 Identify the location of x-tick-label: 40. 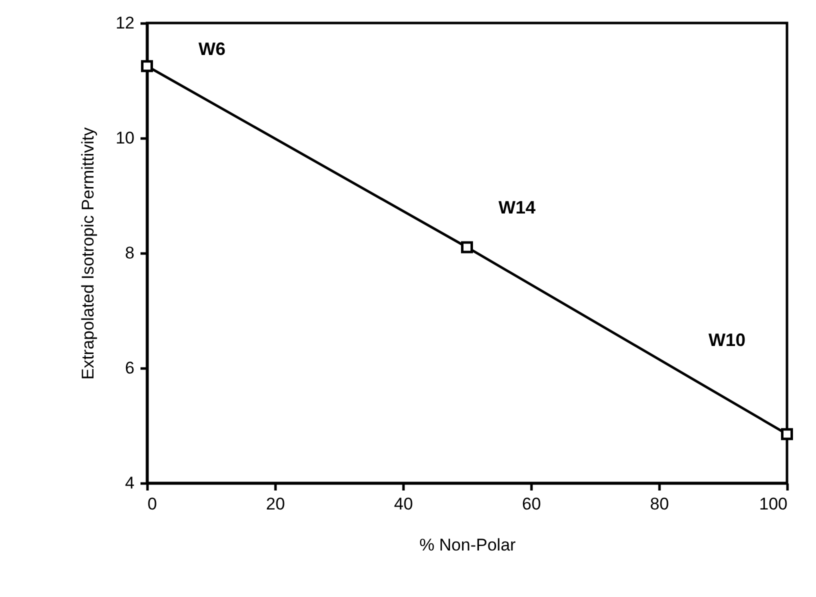
(403, 504).